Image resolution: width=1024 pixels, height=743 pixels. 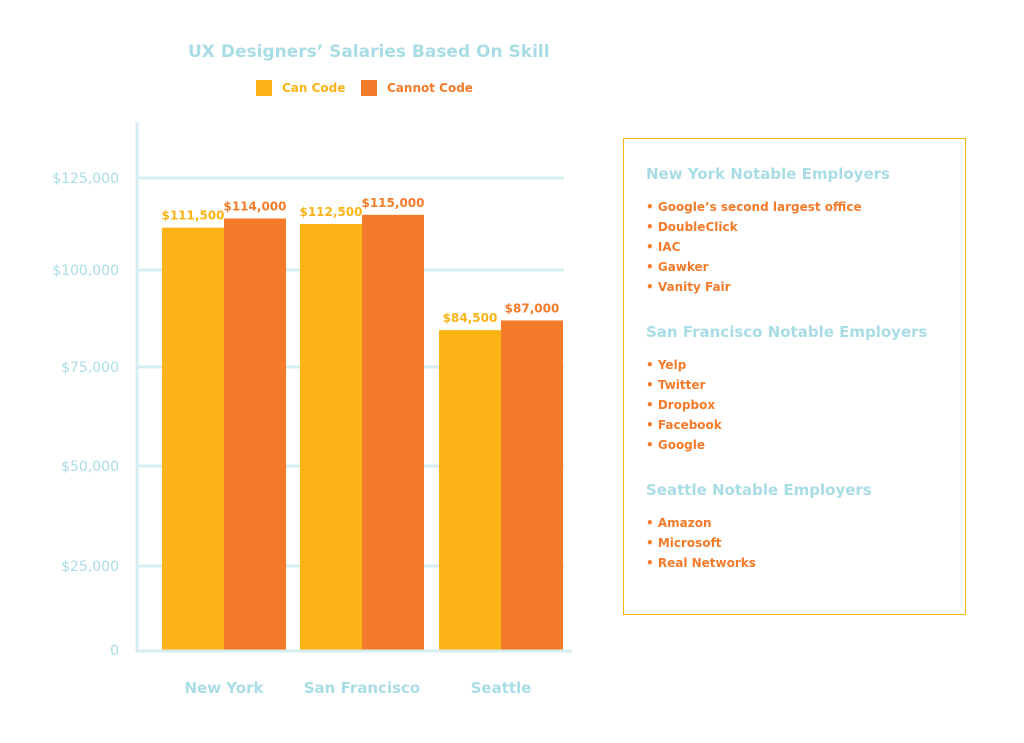 What do you see at coordinates (114, 651) in the screenshot?
I see `y-tick-label: 0` at bounding box center [114, 651].